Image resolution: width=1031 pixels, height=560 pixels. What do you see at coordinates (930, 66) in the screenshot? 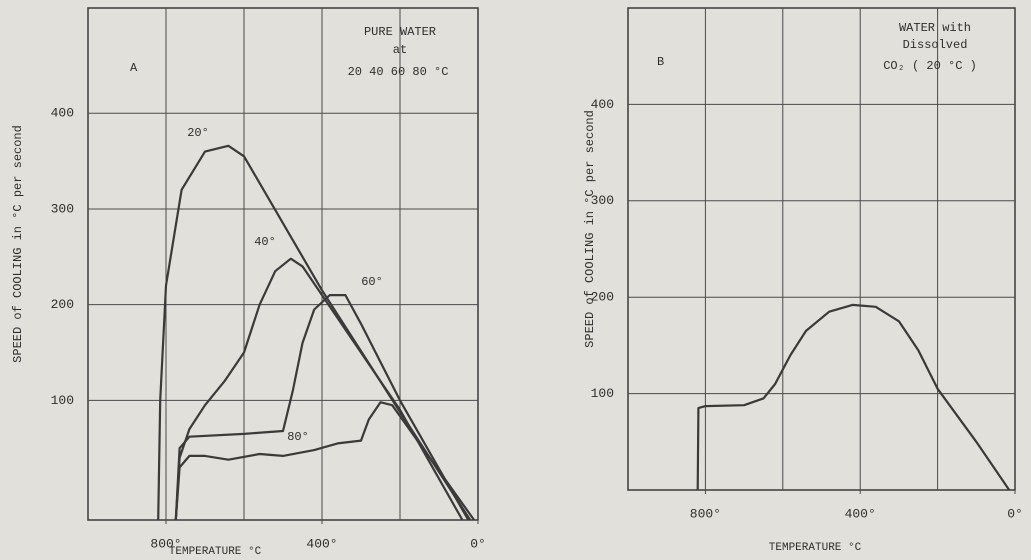
I see `annotation: CO₂ ( 20 °C )` at bounding box center [930, 66].